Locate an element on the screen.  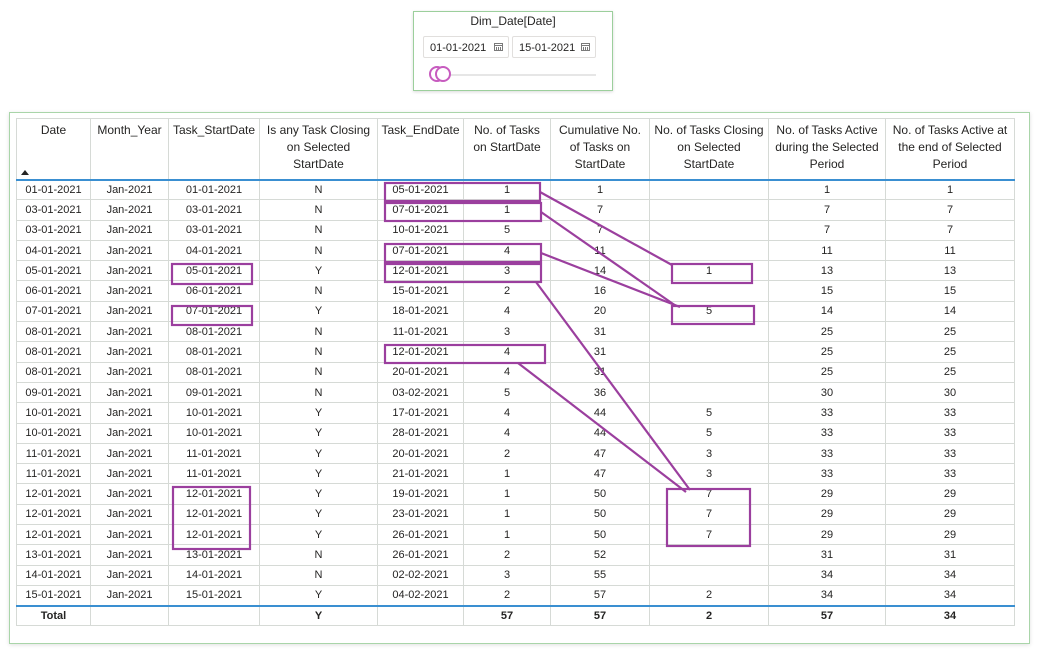
start-date-input: 01-01-2021 is located at coordinates (466, 47).